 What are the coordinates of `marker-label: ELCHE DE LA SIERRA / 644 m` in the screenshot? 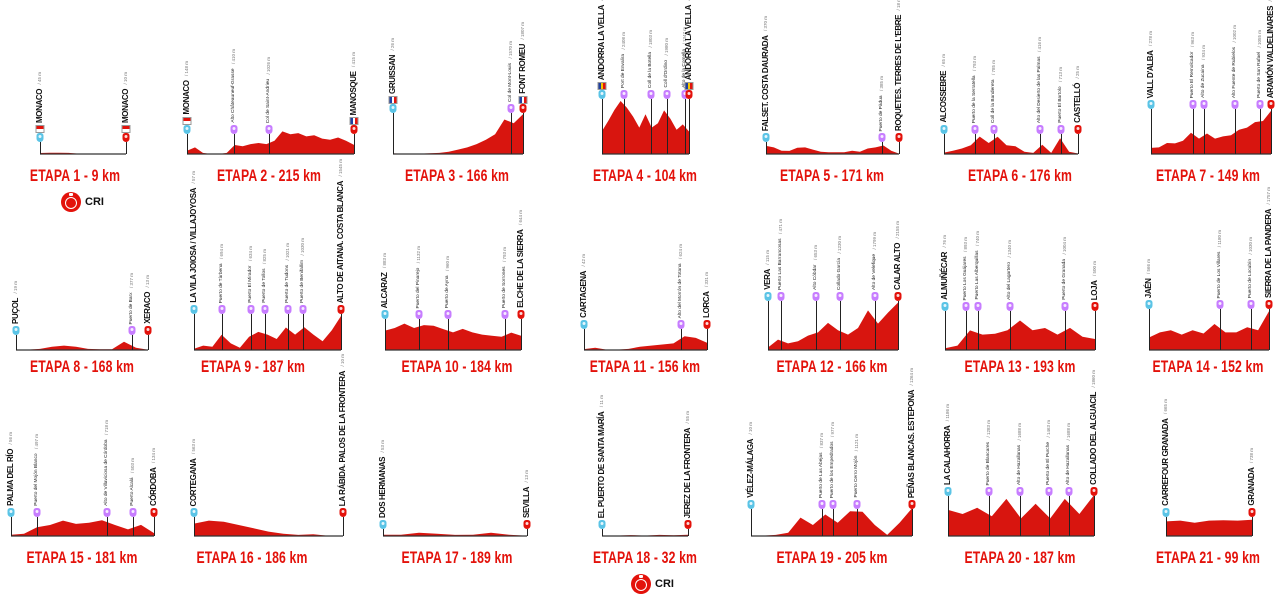 It's located at (521, 259).